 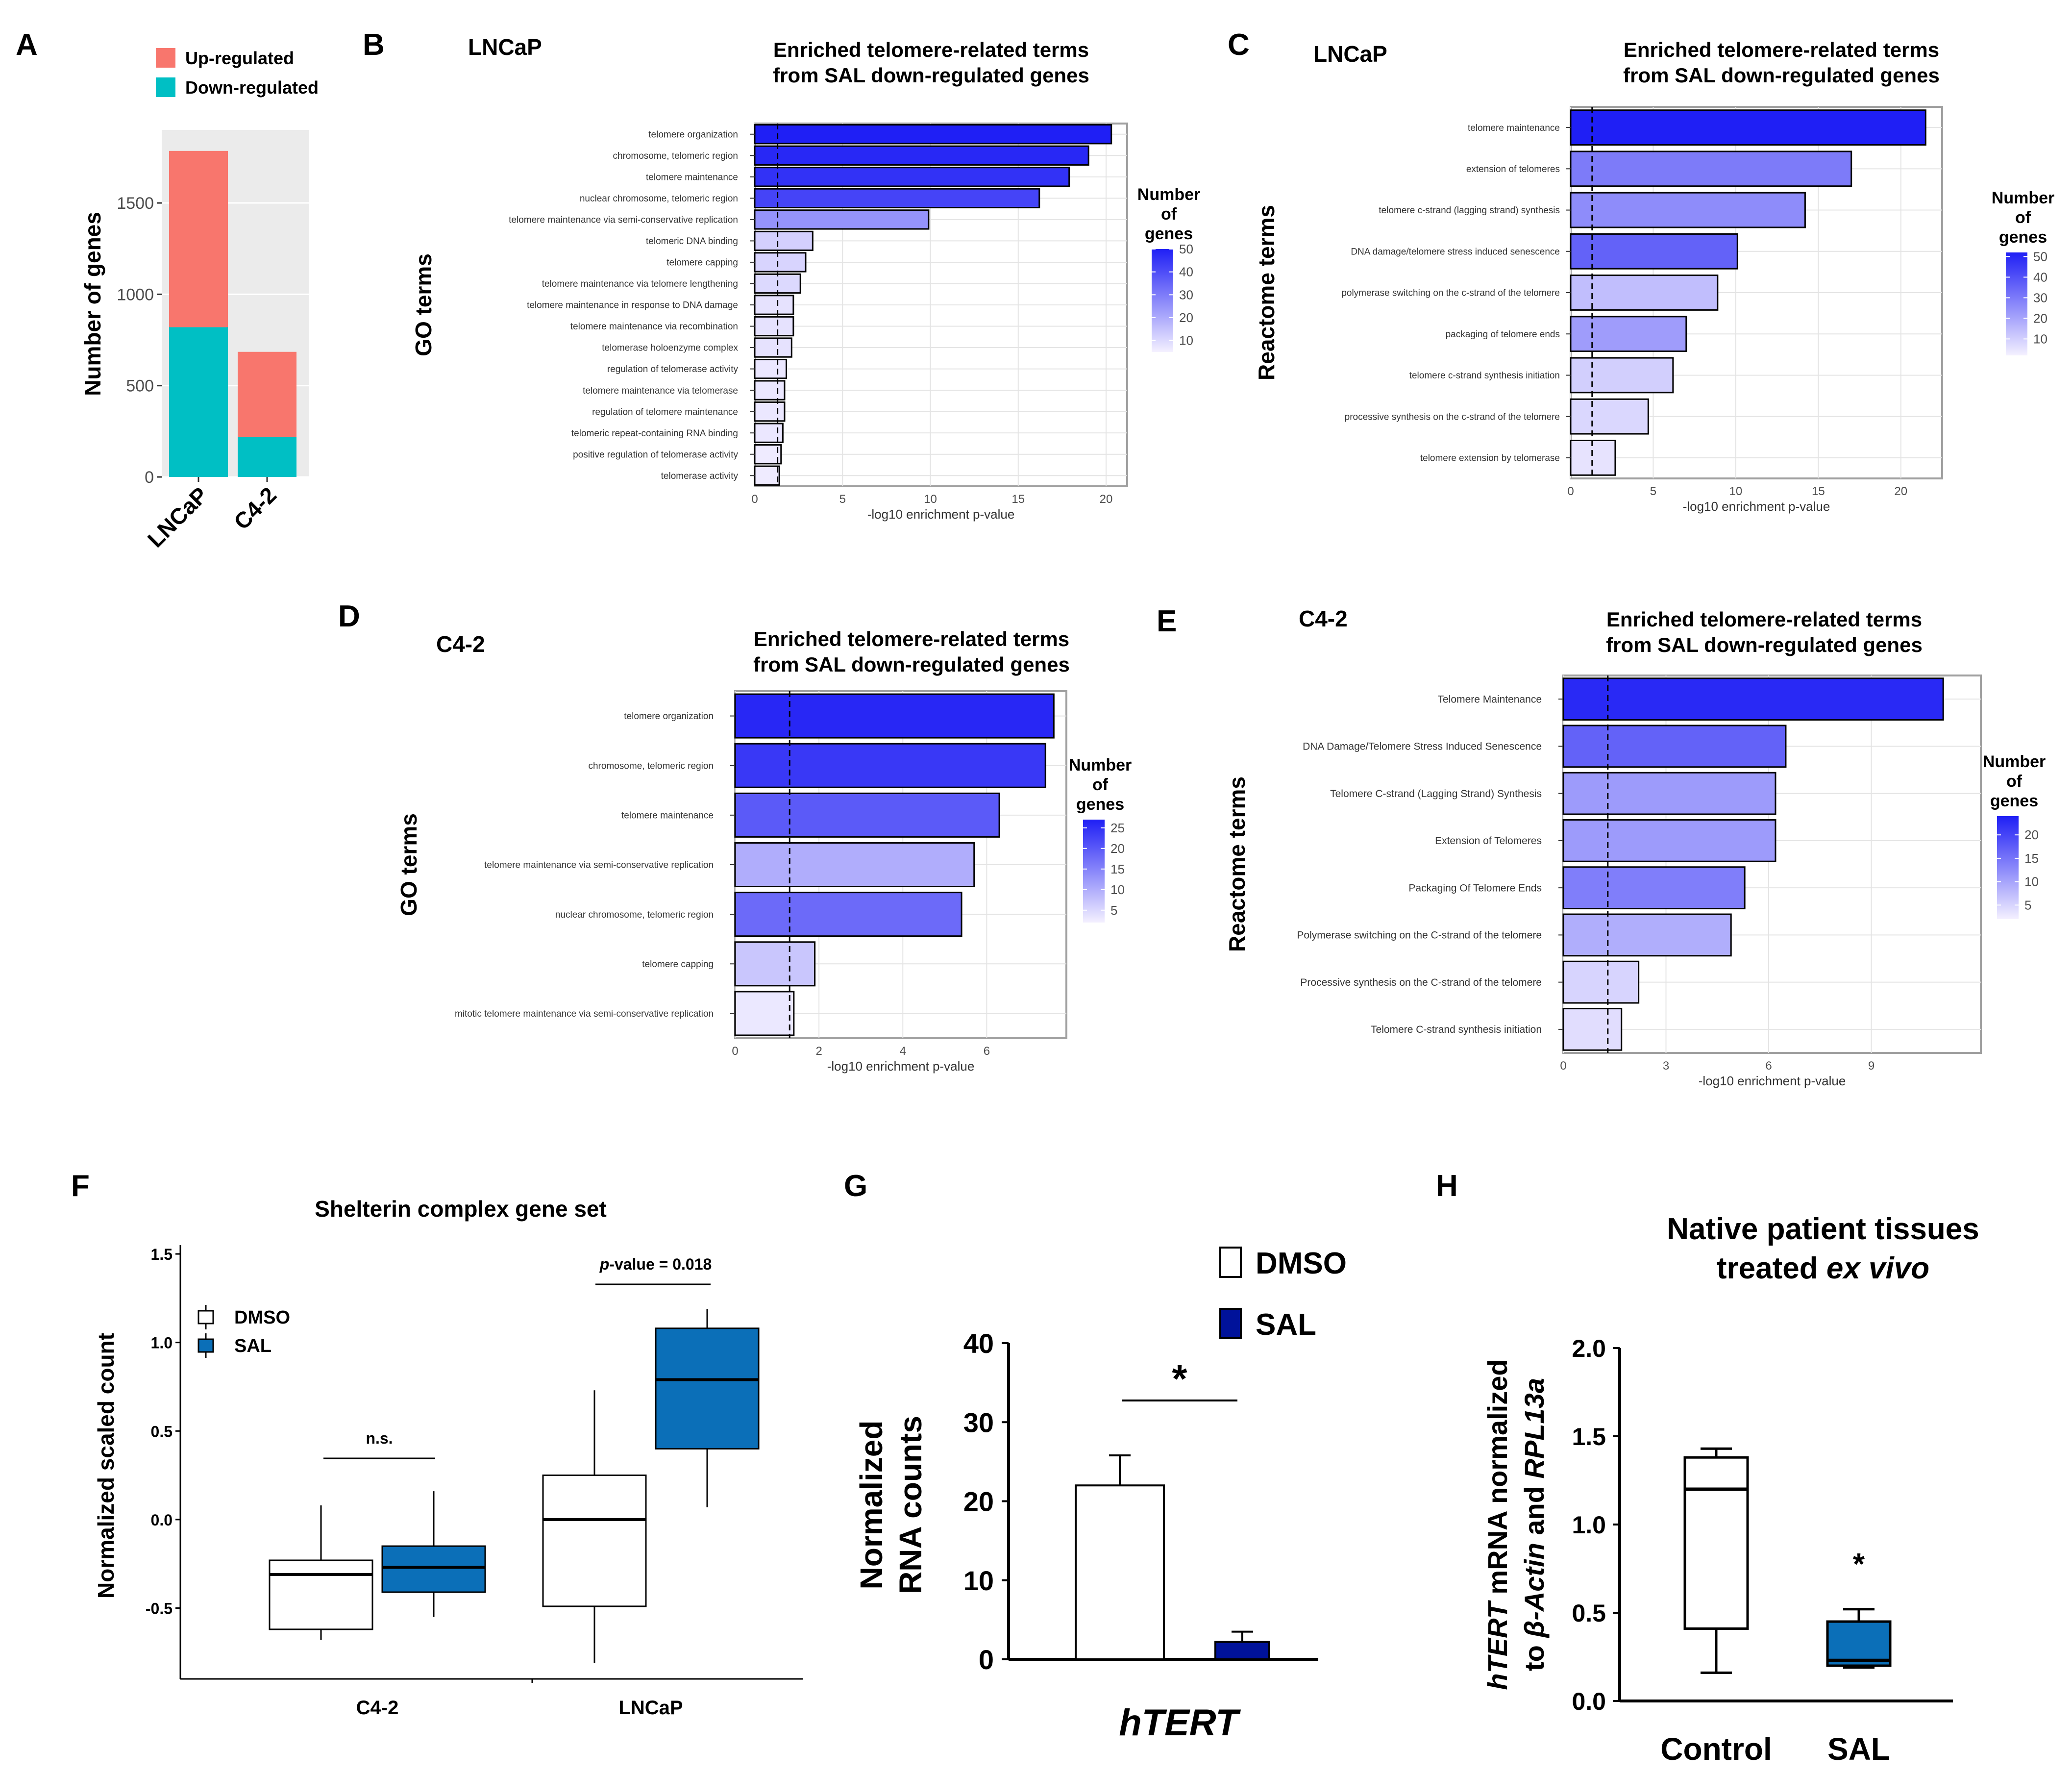 I want to click on panel-c, so click(x=1796, y=292).